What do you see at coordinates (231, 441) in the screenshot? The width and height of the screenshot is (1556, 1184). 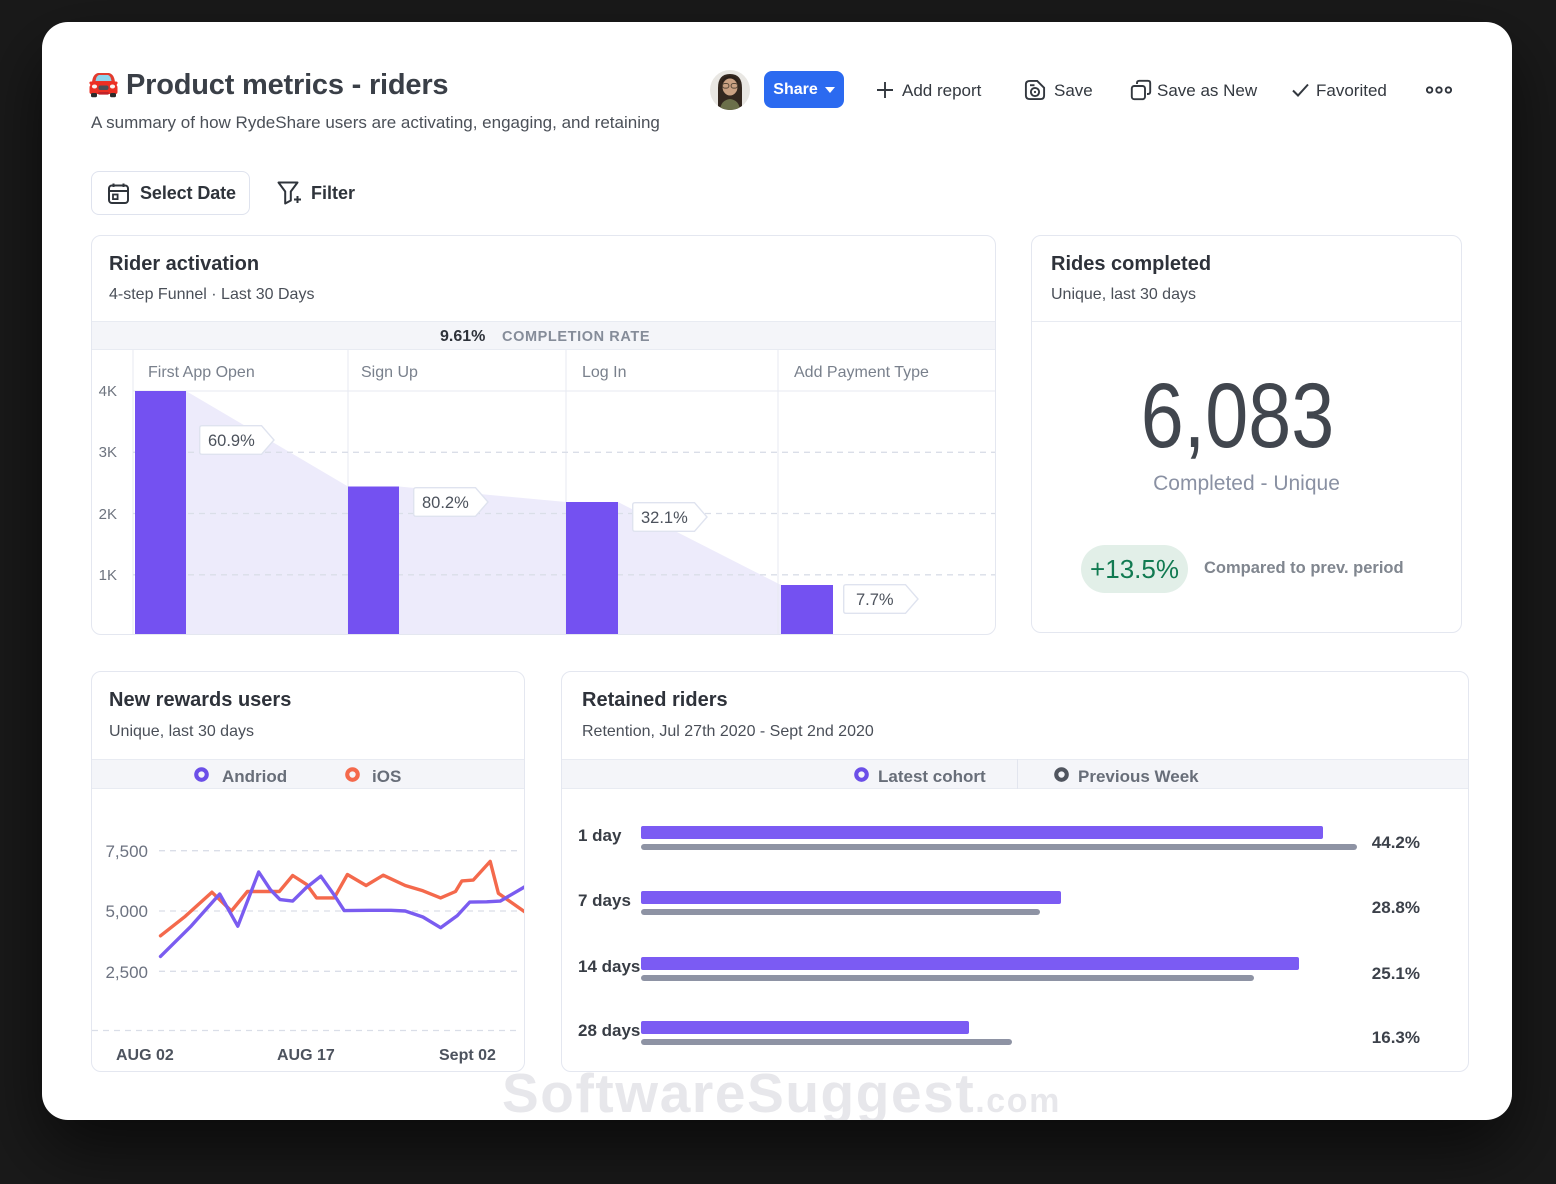 I see `svg-text: 60.9%` at bounding box center [231, 441].